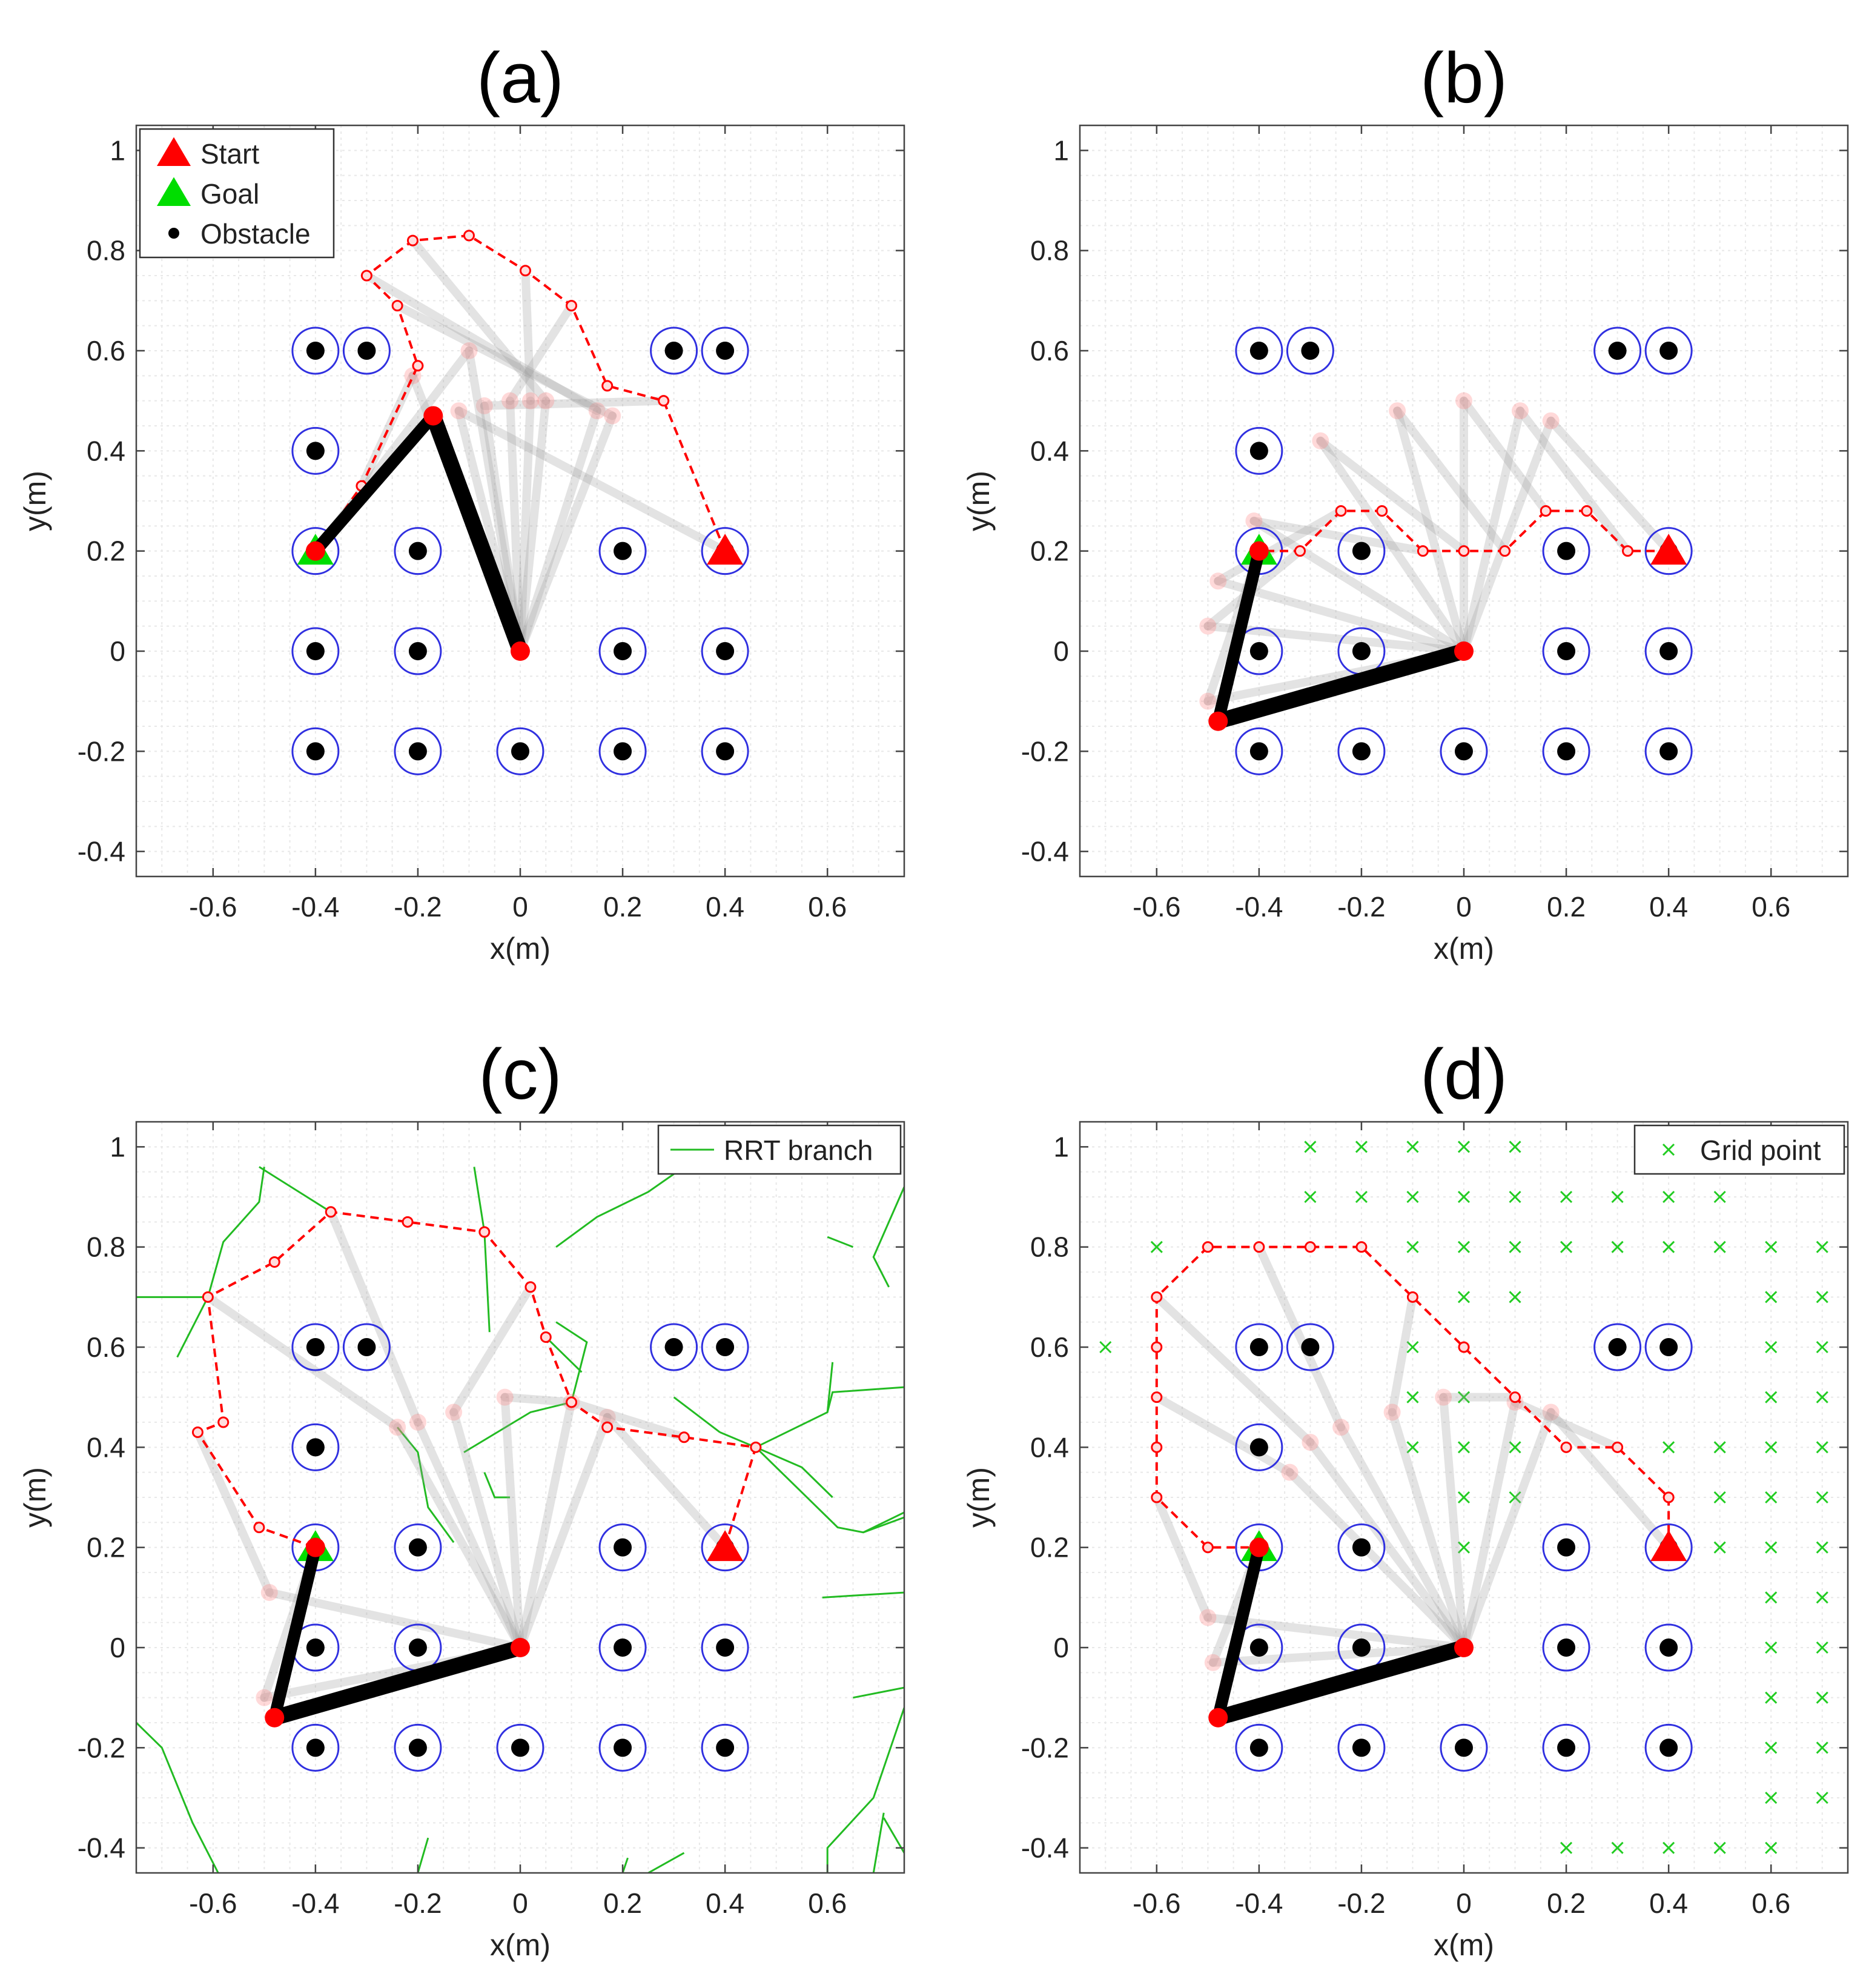  I want to click on x-tick-label: 0.6, so click(1771, 1903).